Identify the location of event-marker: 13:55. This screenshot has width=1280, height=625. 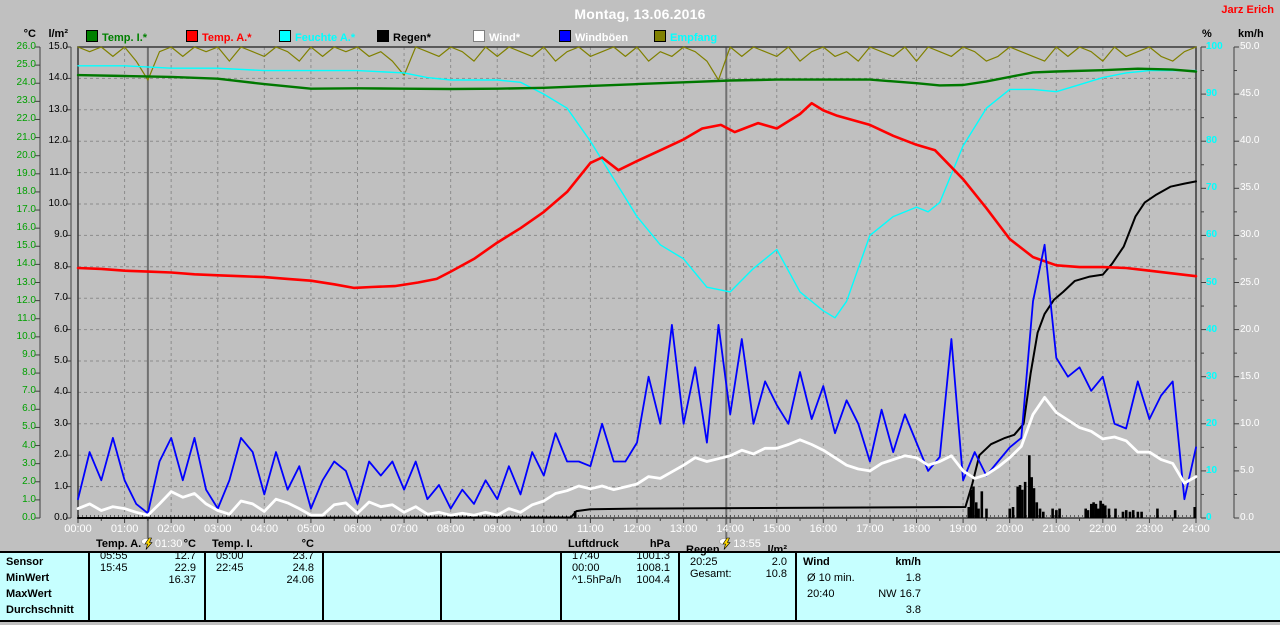
(740, 544).